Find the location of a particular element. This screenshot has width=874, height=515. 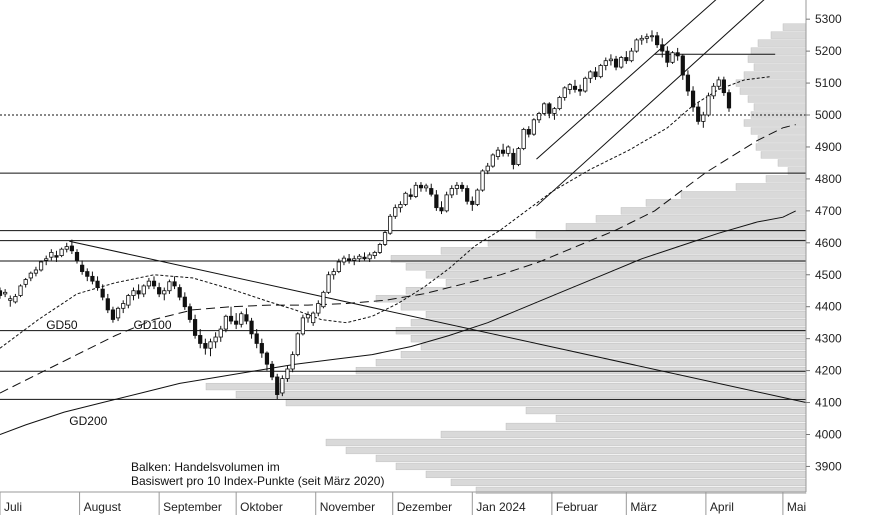

y-tick-label: 5000 is located at coordinates (828, 115).